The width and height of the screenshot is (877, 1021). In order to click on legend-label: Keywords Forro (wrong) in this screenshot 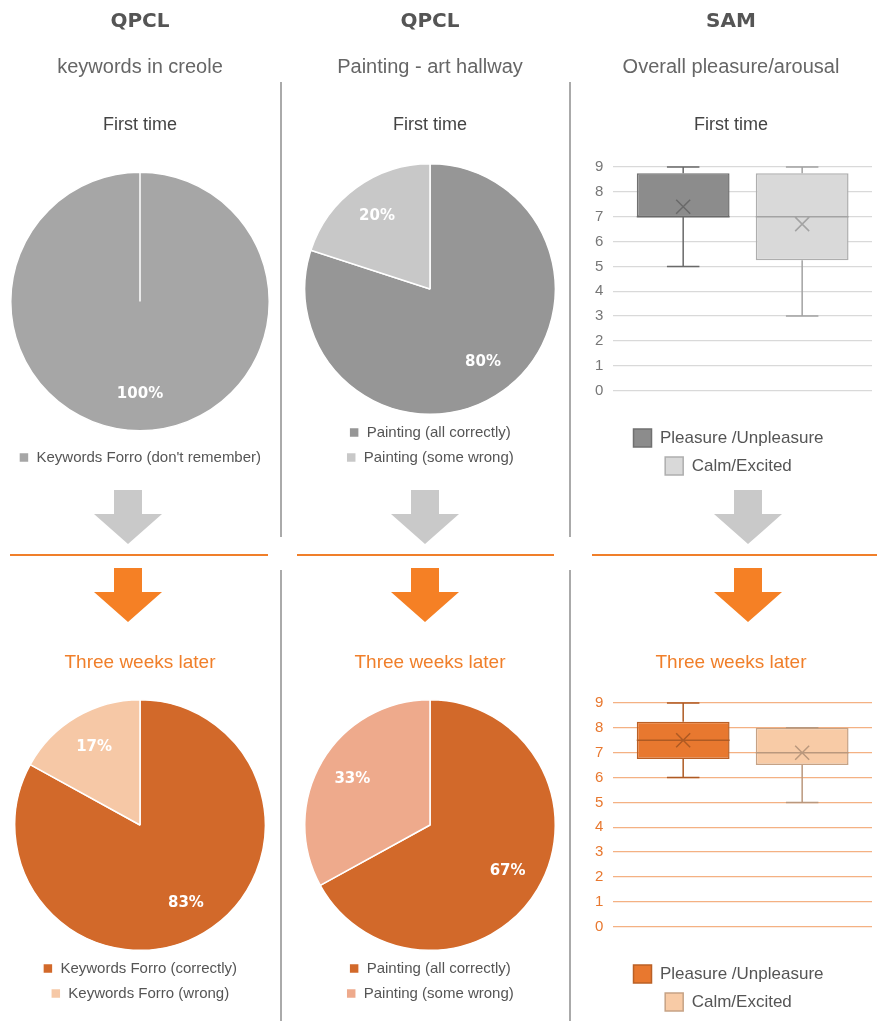, I will do `click(149, 992)`.